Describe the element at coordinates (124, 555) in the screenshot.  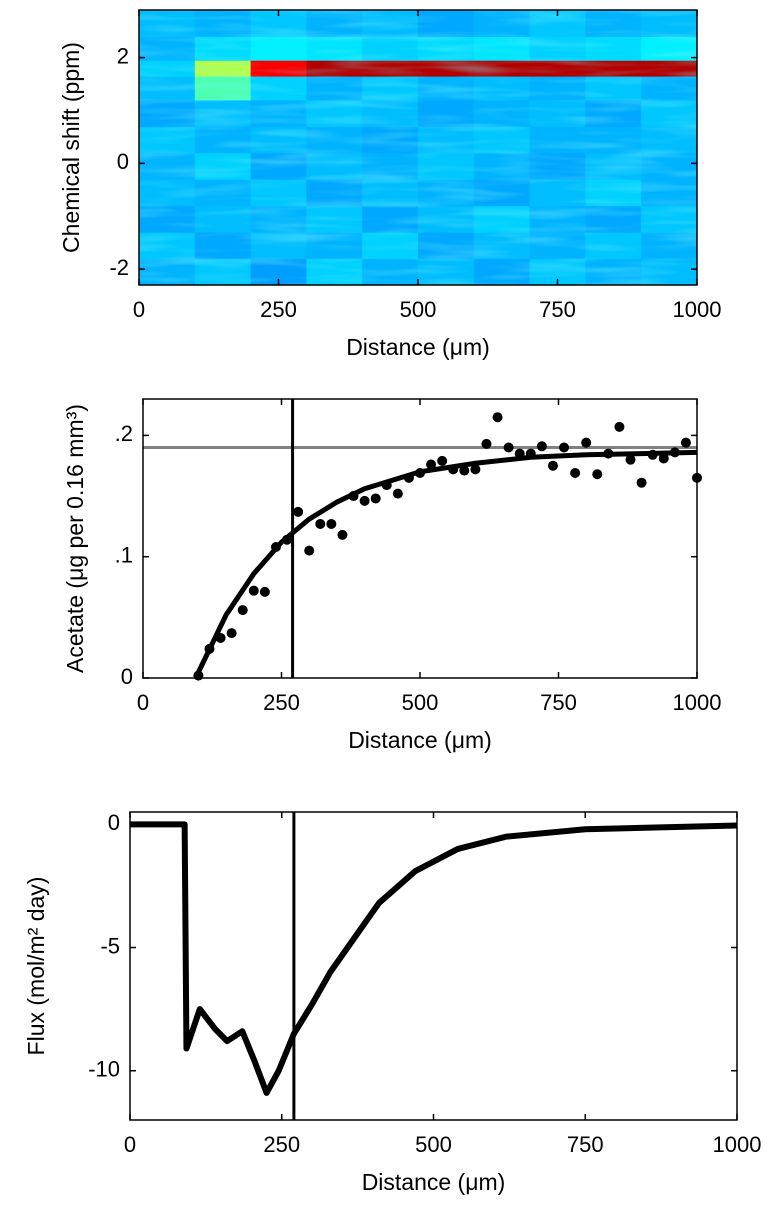
I see `y-tick-label: .1` at that location.